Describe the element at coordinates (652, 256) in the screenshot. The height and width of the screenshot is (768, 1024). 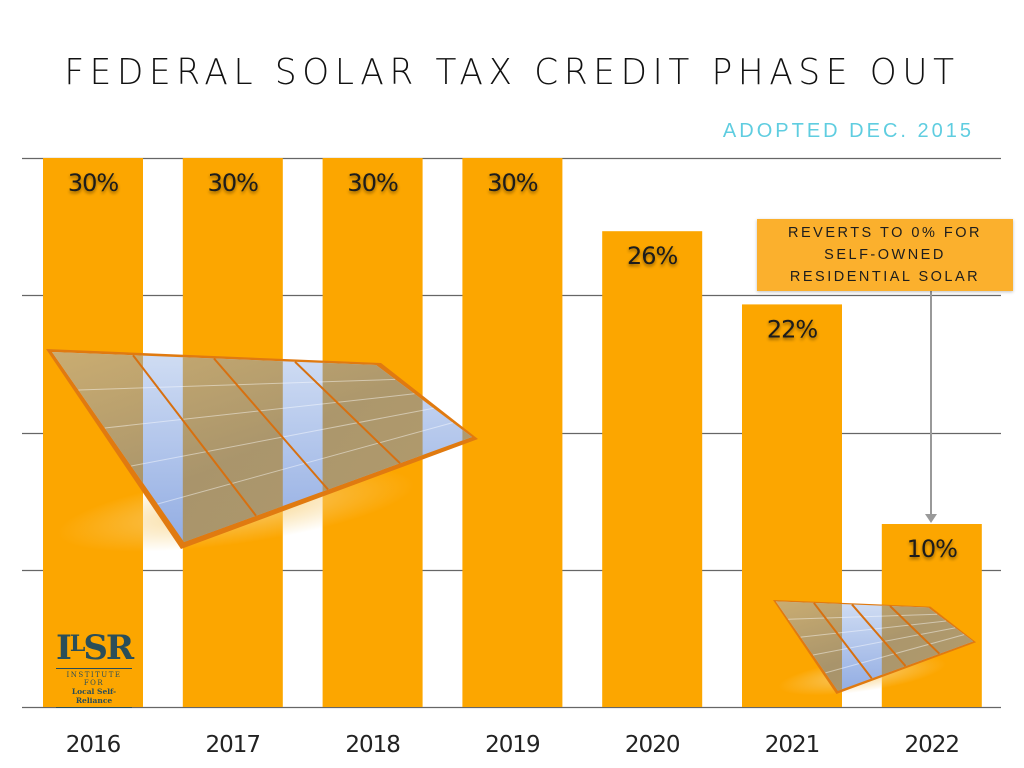
I see `bar-data-label: 26%` at that location.